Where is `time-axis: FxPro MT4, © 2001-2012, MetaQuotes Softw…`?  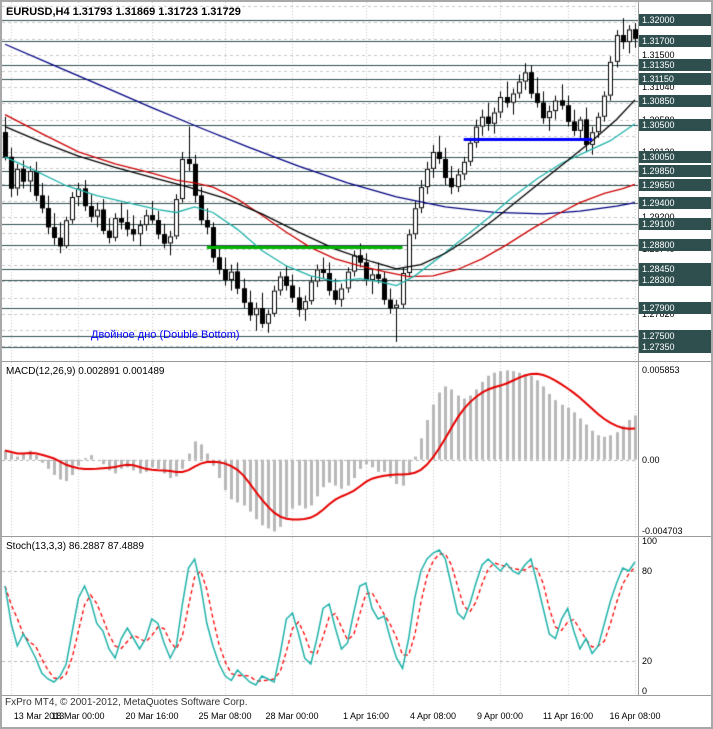 time-axis: FxPro MT4, © 2001-2012, MetaQuotes Softw… is located at coordinates (356, 711).